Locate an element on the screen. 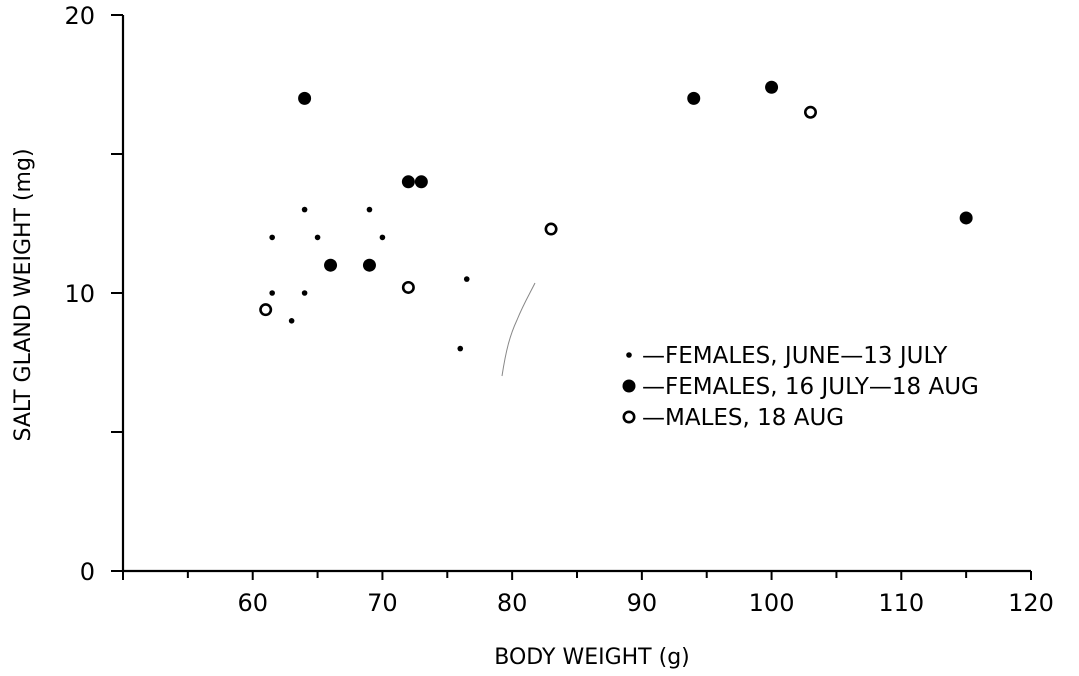 This screenshot has width=1079, height=676. x-tick-label: 120 is located at coordinates (1031, 603).